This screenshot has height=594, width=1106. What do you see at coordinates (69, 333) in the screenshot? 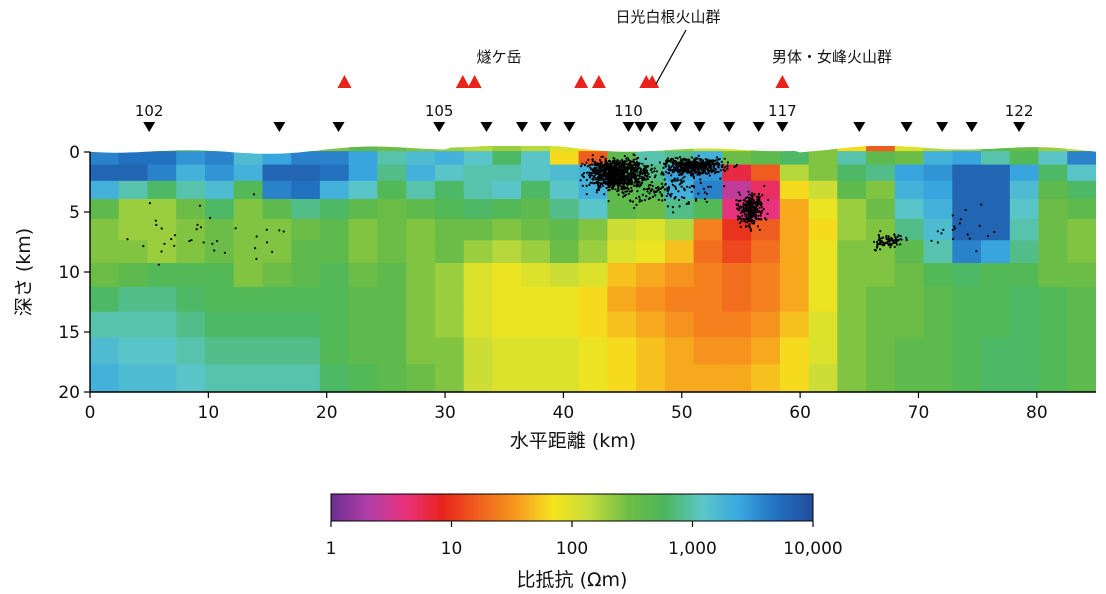
I see `y-tick-label: 15` at bounding box center [69, 333].